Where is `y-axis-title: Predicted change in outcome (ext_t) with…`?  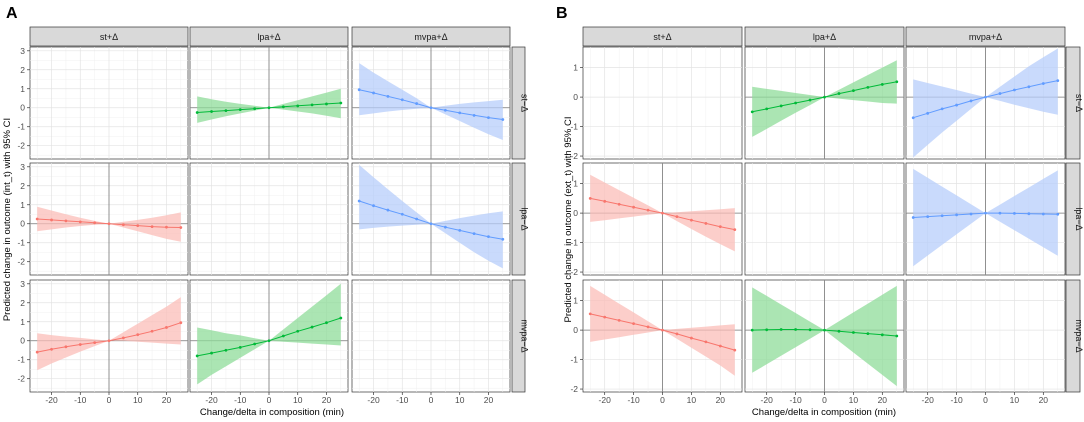 y-axis-title: Predicted change in outcome (ext_t) with… is located at coordinates (568, 220).